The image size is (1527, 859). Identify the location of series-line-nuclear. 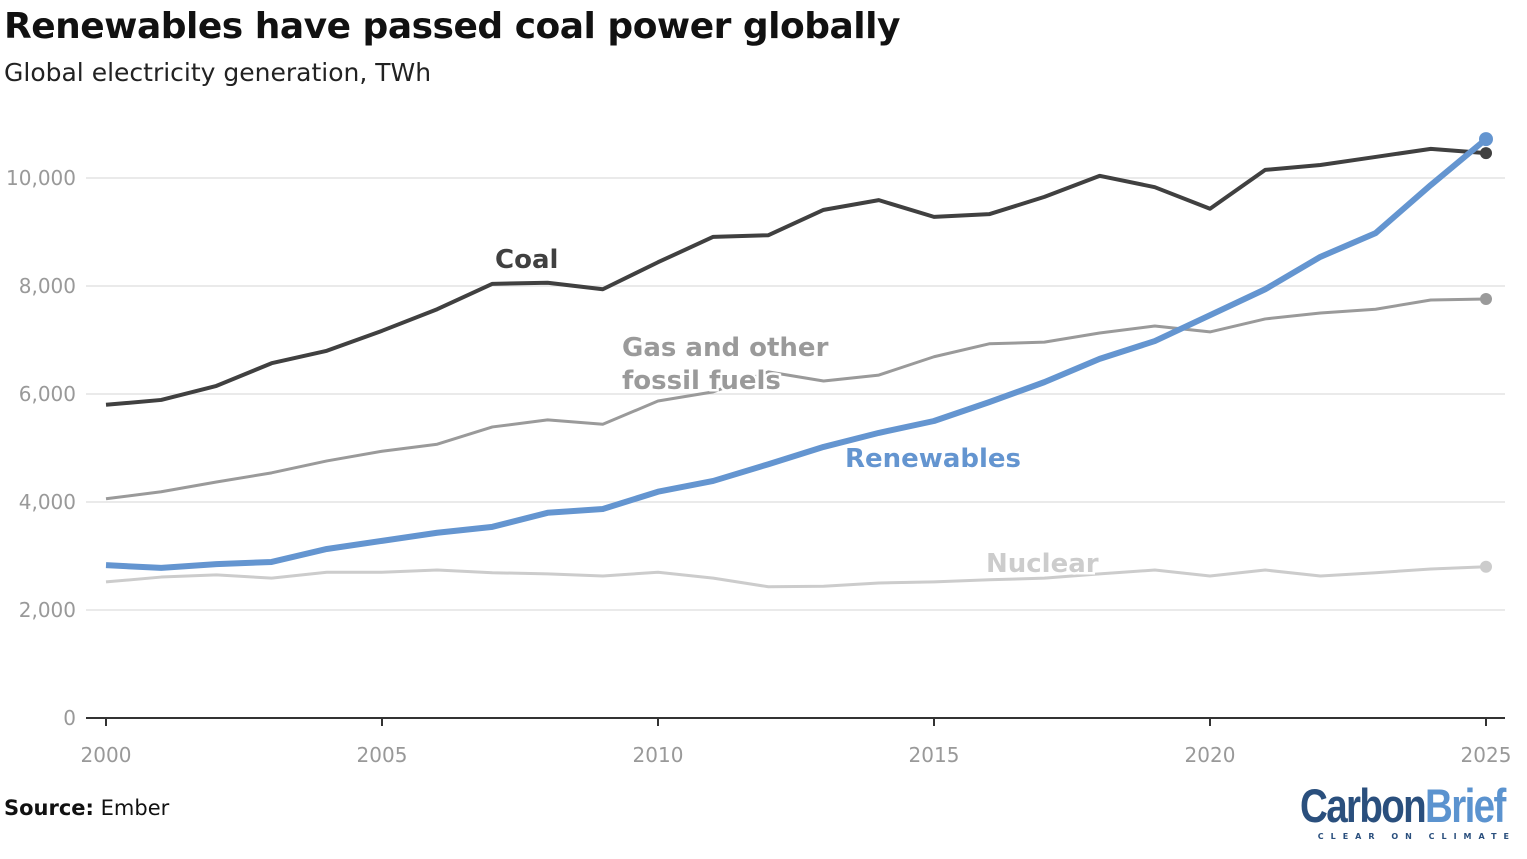
(796, 577).